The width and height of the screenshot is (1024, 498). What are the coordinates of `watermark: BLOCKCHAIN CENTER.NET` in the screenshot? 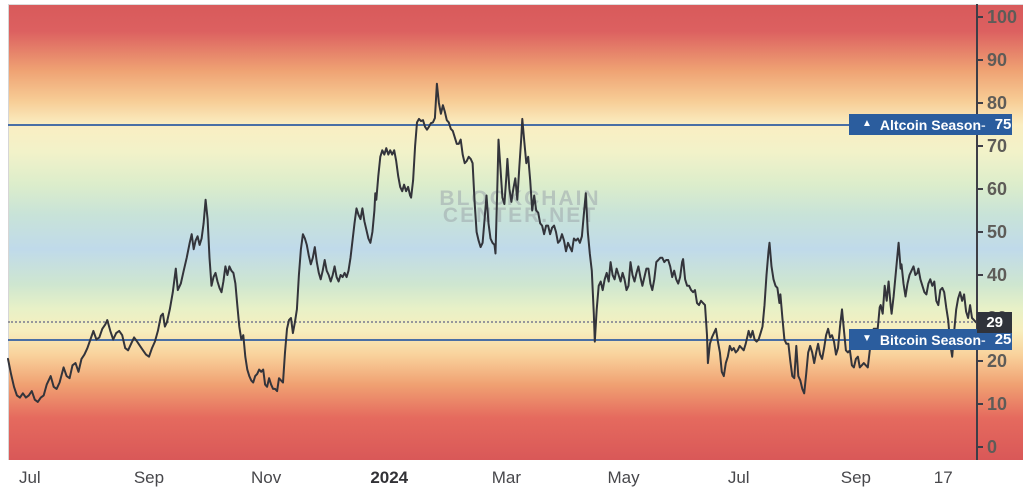 It's located at (520, 207).